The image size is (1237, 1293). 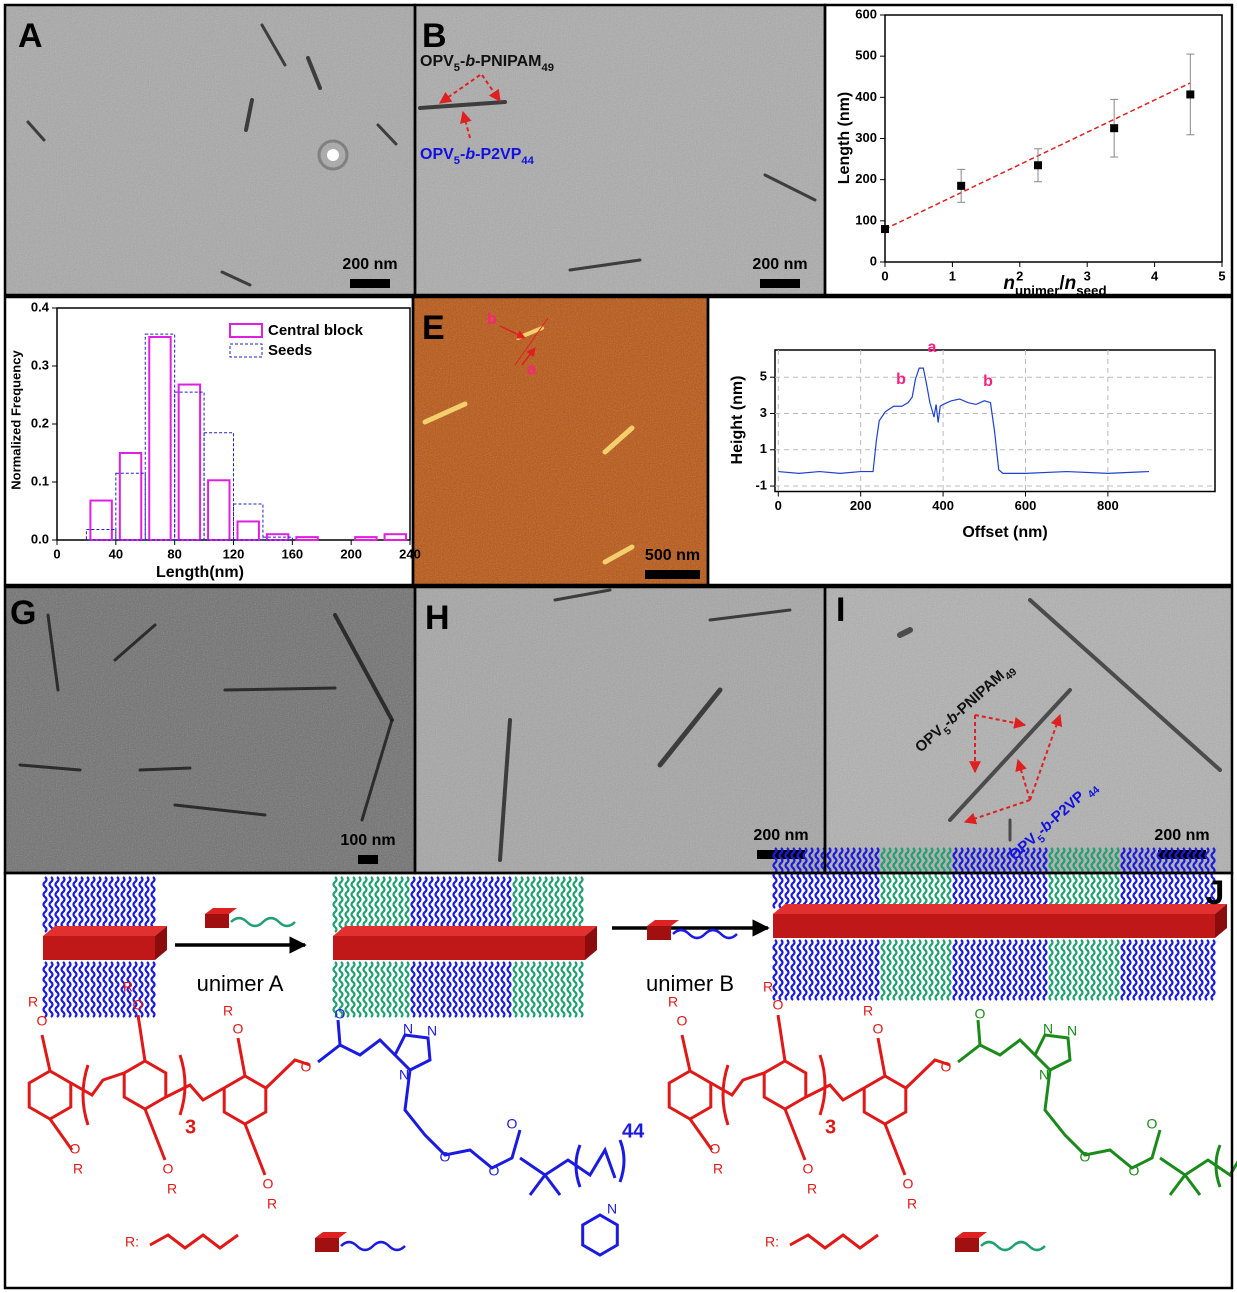 I want to click on y-tick-label: 0.1, so click(x=40, y=480).